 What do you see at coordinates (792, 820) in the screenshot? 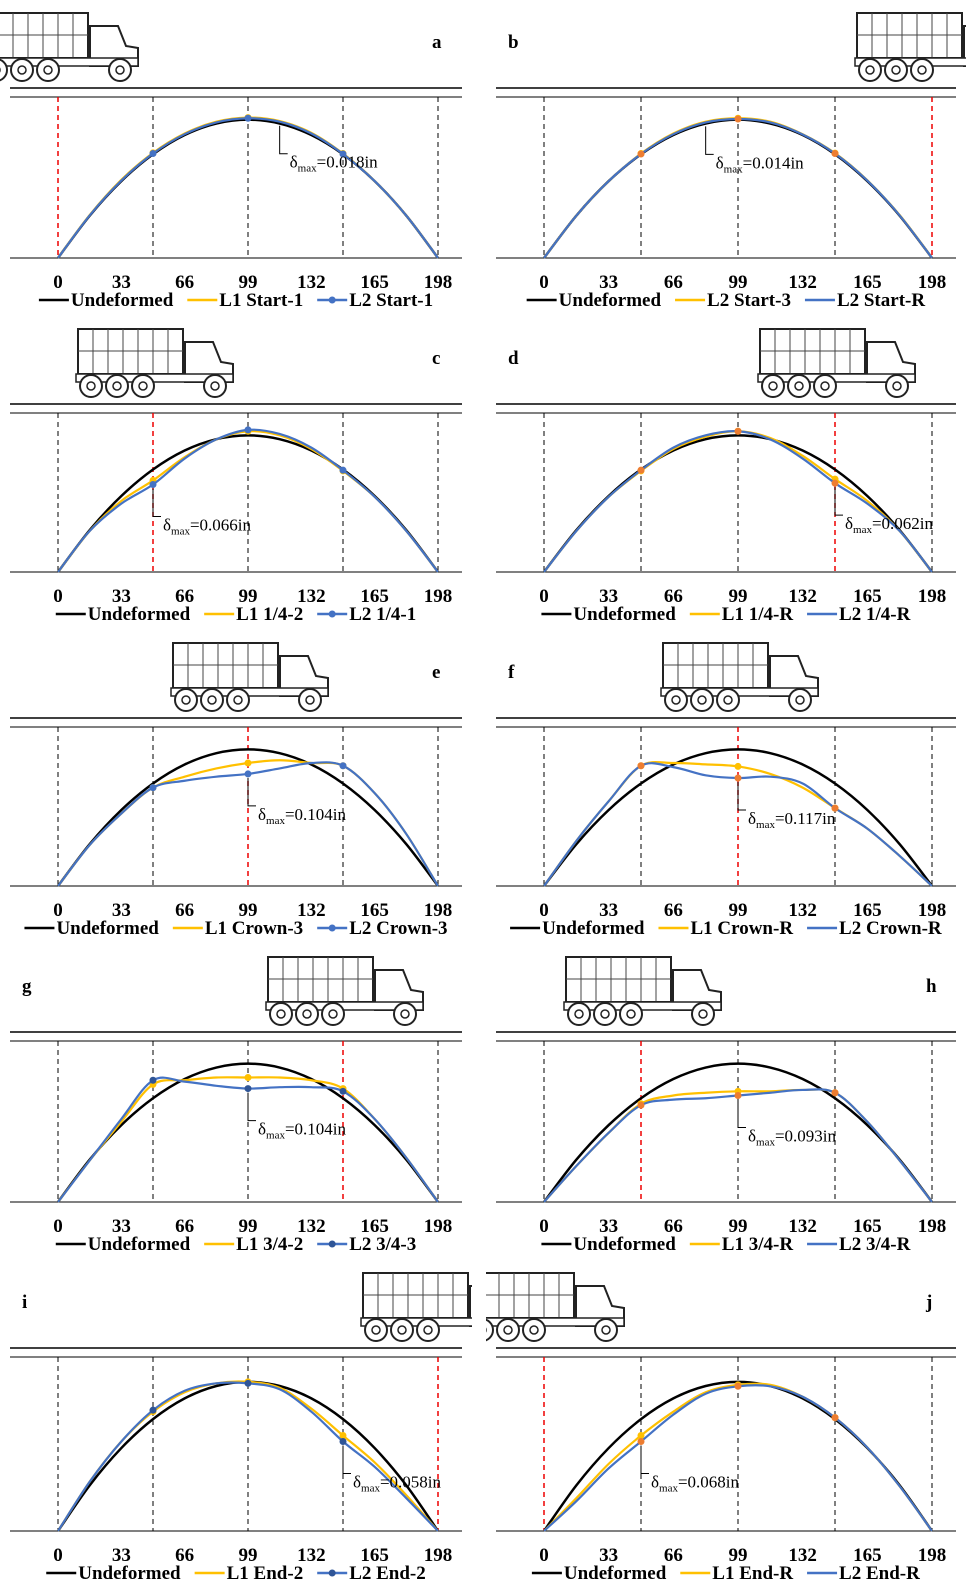
I see `annotation: δmax=0.117in` at bounding box center [792, 820].